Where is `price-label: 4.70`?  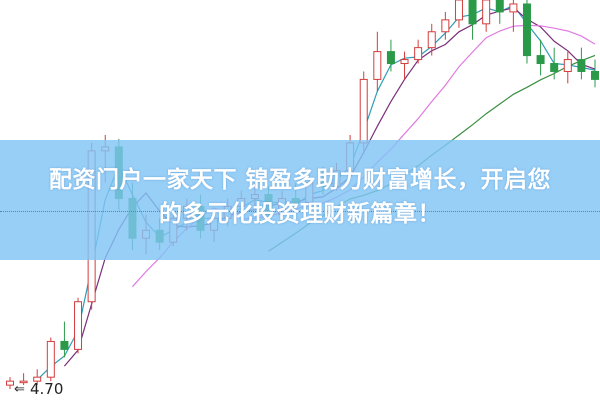
price-label: 4.70 is located at coordinates (47, 389).